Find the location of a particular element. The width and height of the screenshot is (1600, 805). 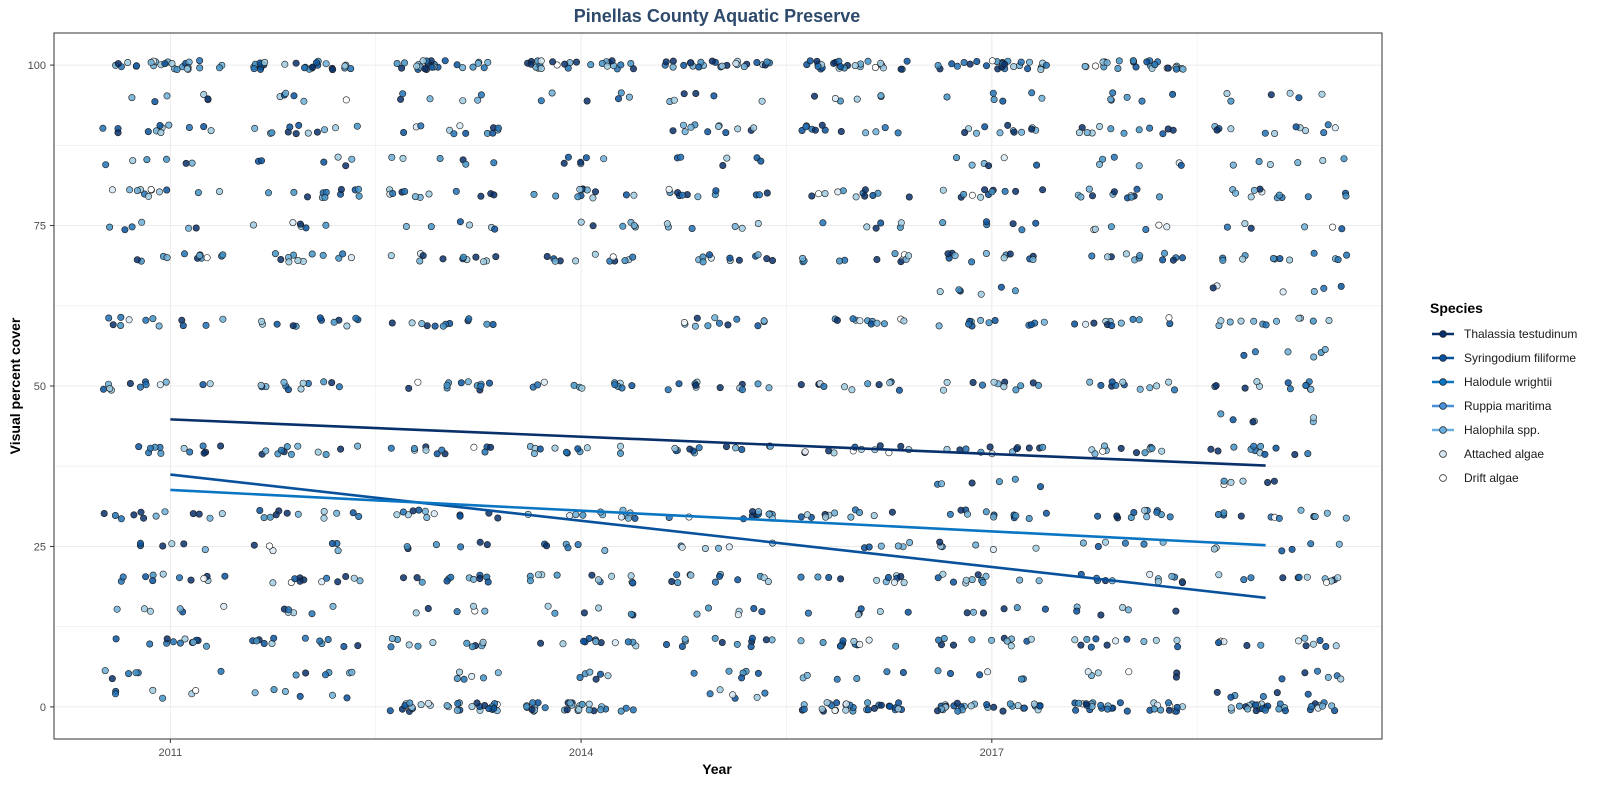

legend-item: Thalassia testudinum is located at coordinates (1512, 334).